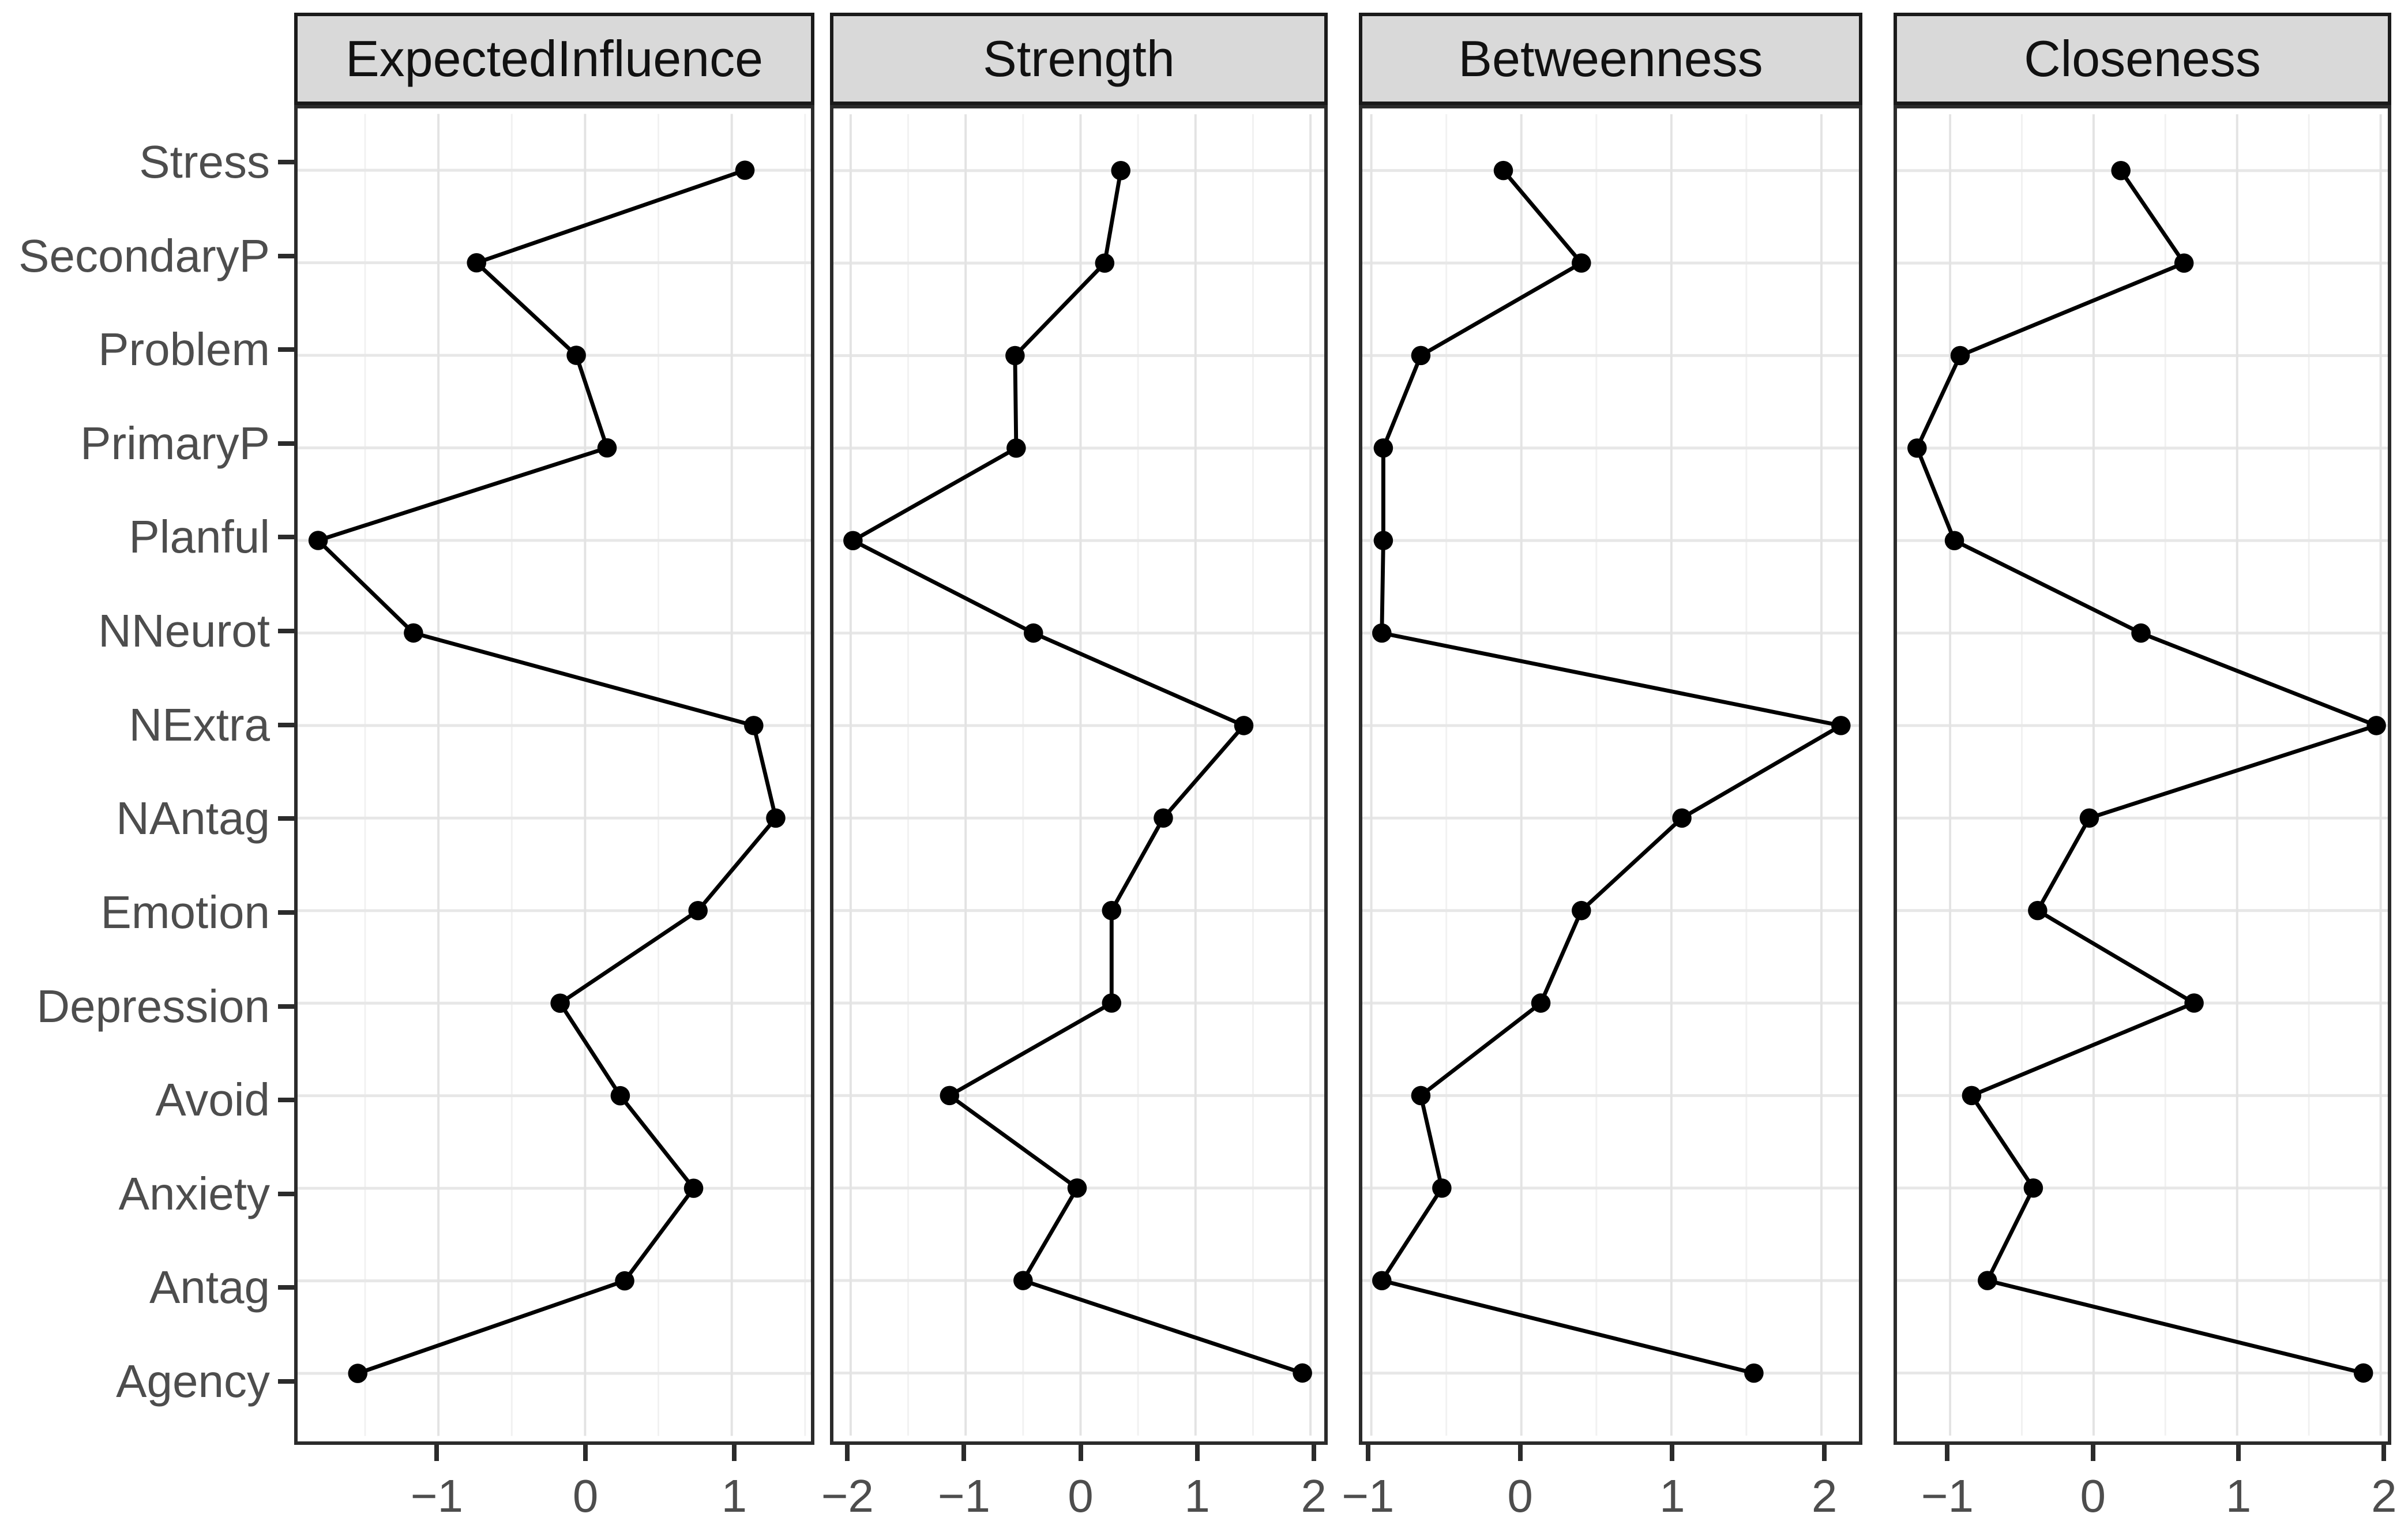 The height and width of the screenshot is (1521, 2408). I want to click on y-axis-label-problem: Problem, so click(184, 350).